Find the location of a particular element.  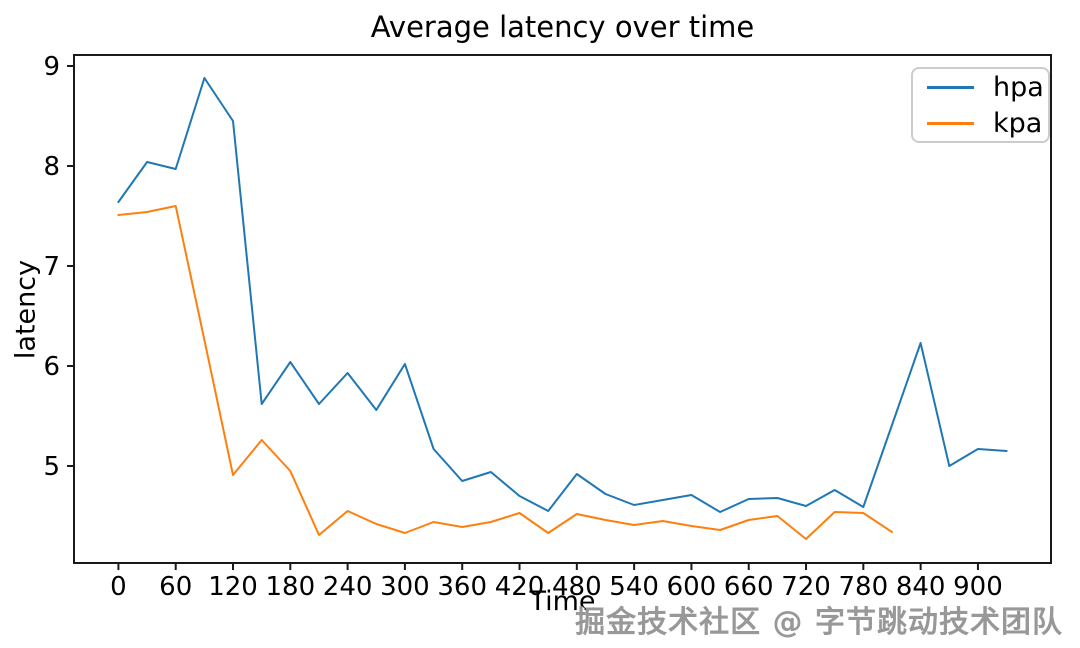

x-tick-label: 780 is located at coordinates (864, 587).